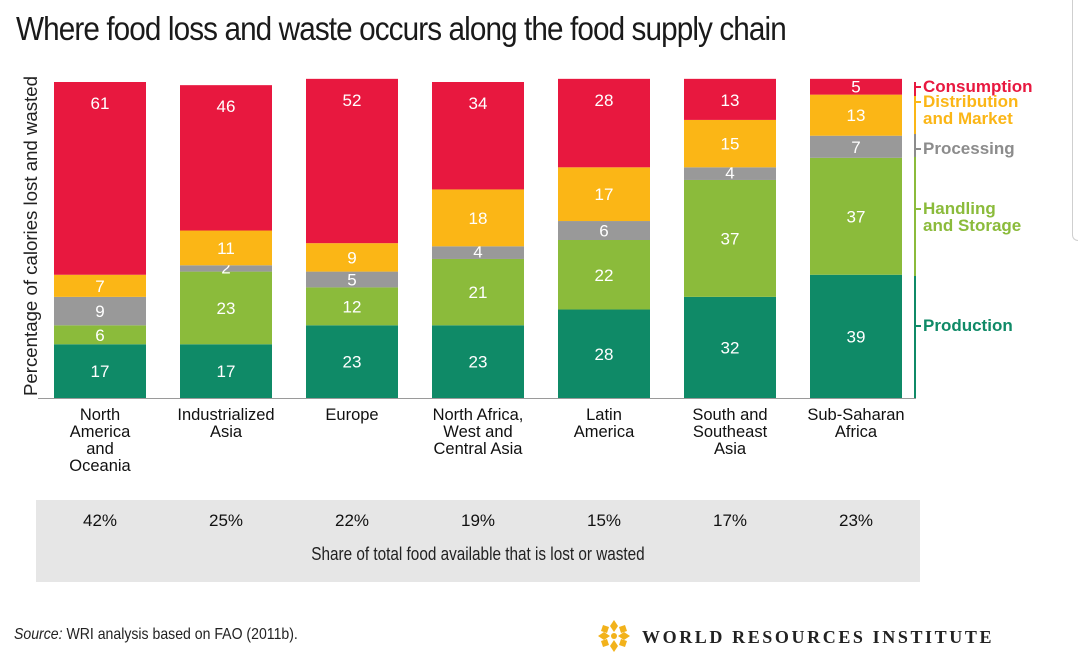  Describe the element at coordinates (978, 86) in the screenshot. I see `legend-label: Consumption` at that location.